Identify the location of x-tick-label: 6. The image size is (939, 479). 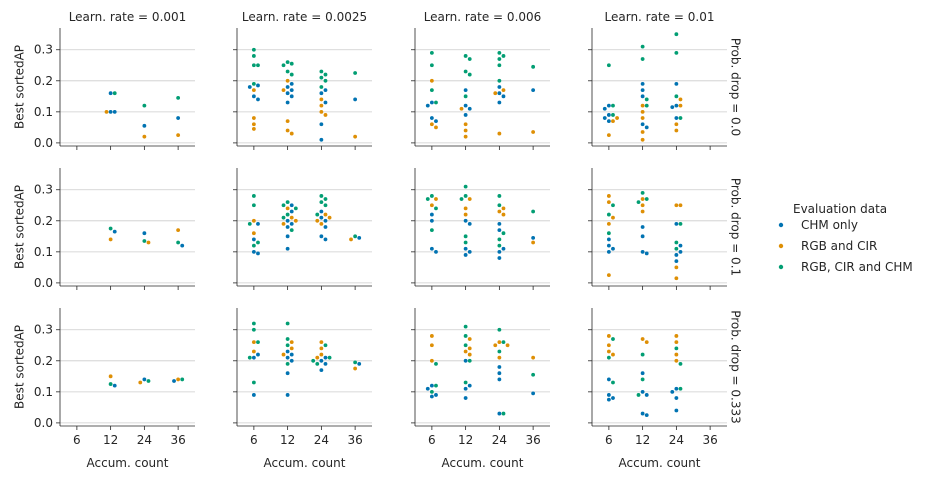
(254, 440).